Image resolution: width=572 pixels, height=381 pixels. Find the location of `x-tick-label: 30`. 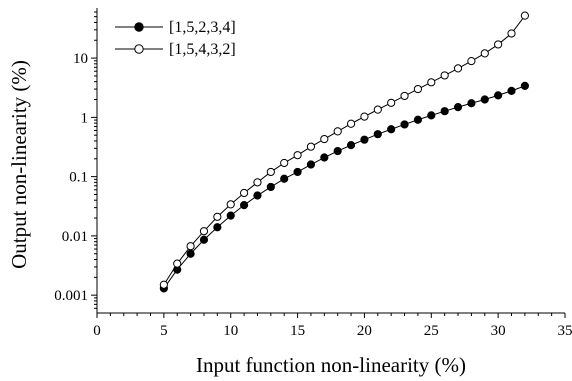

x-tick-label: 30 is located at coordinates (498, 331).